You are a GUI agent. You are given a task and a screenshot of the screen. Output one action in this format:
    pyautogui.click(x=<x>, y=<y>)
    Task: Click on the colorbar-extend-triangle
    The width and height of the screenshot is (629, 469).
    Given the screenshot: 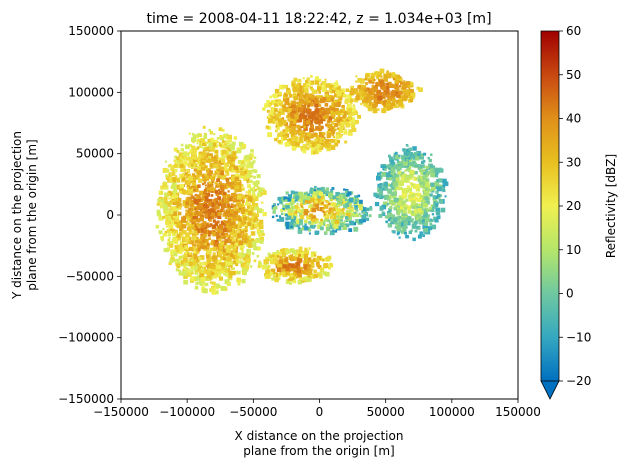 What is the action you would take?
    pyautogui.click(x=550, y=390)
    